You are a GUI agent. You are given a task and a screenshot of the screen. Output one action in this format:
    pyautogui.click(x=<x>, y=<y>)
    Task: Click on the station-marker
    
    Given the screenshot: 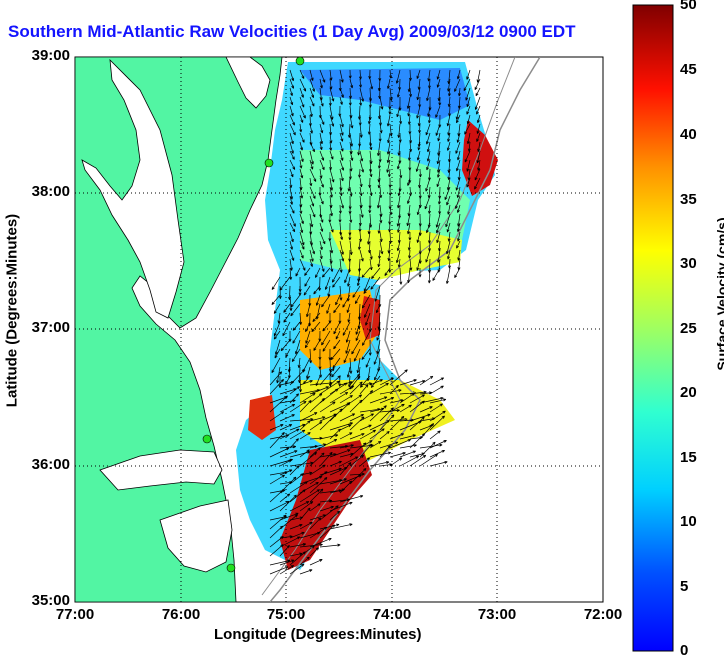 What is the action you would take?
    pyautogui.click(x=269, y=163)
    